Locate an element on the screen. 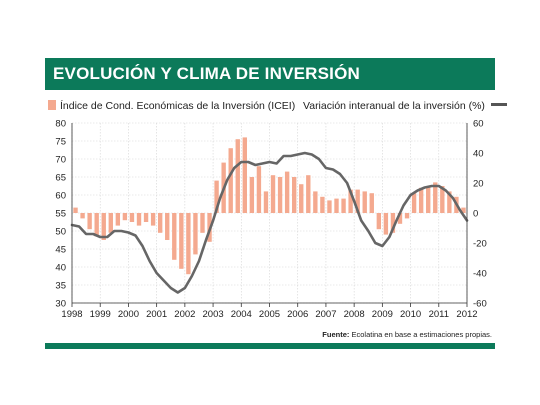  y-left-tick-label: 45 is located at coordinates (60, 249).